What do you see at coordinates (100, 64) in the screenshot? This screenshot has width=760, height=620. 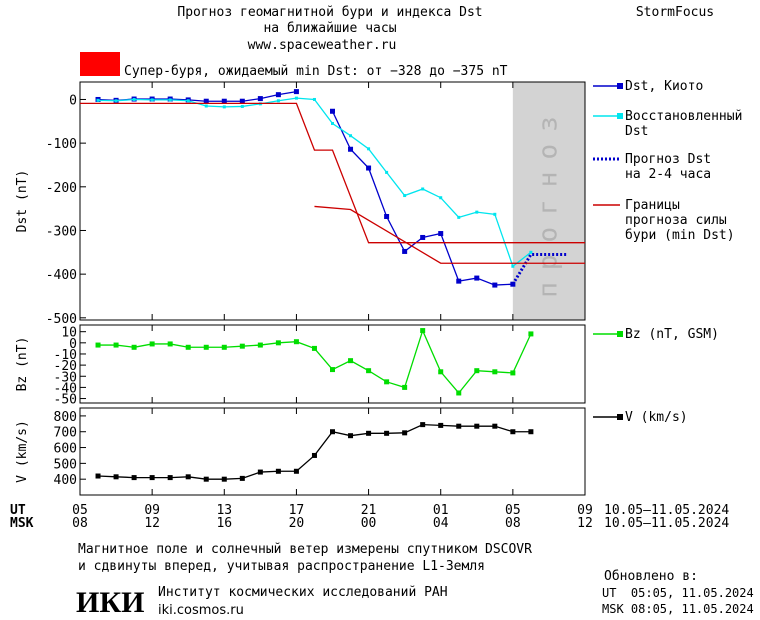 I see `alert-box` at bounding box center [100, 64].